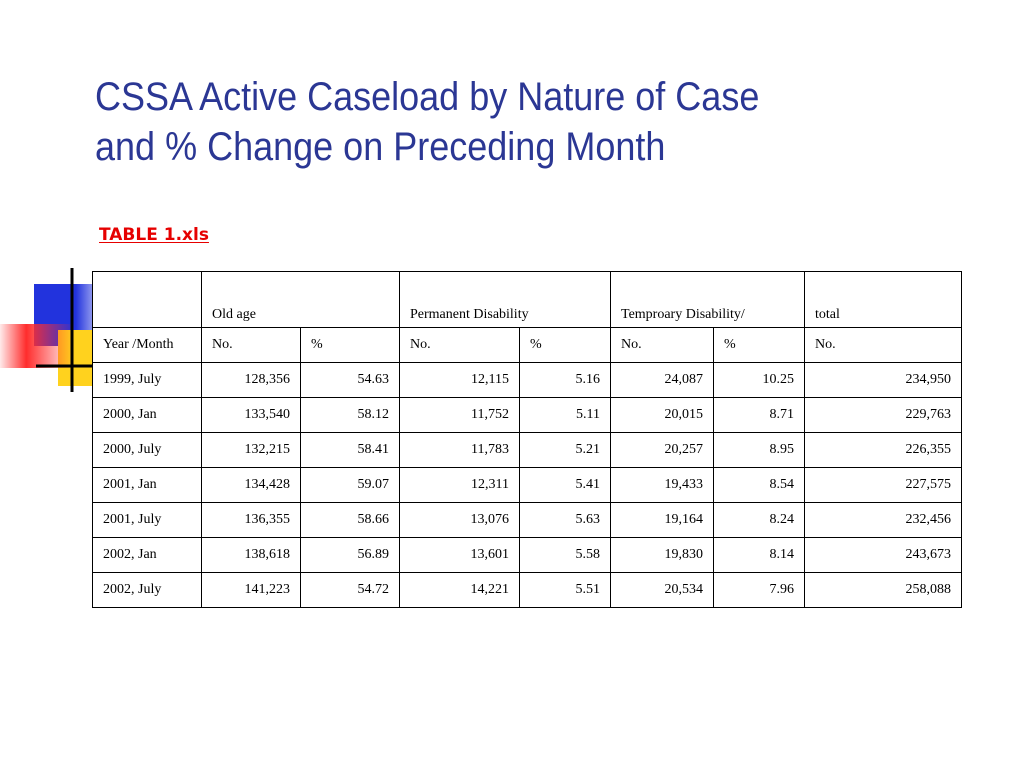 This screenshot has width=1024, height=768. Describe the element at coordinates (662, 450) in the screenshot. I see `temporary-disability-no-cell: 20,257` at that location.